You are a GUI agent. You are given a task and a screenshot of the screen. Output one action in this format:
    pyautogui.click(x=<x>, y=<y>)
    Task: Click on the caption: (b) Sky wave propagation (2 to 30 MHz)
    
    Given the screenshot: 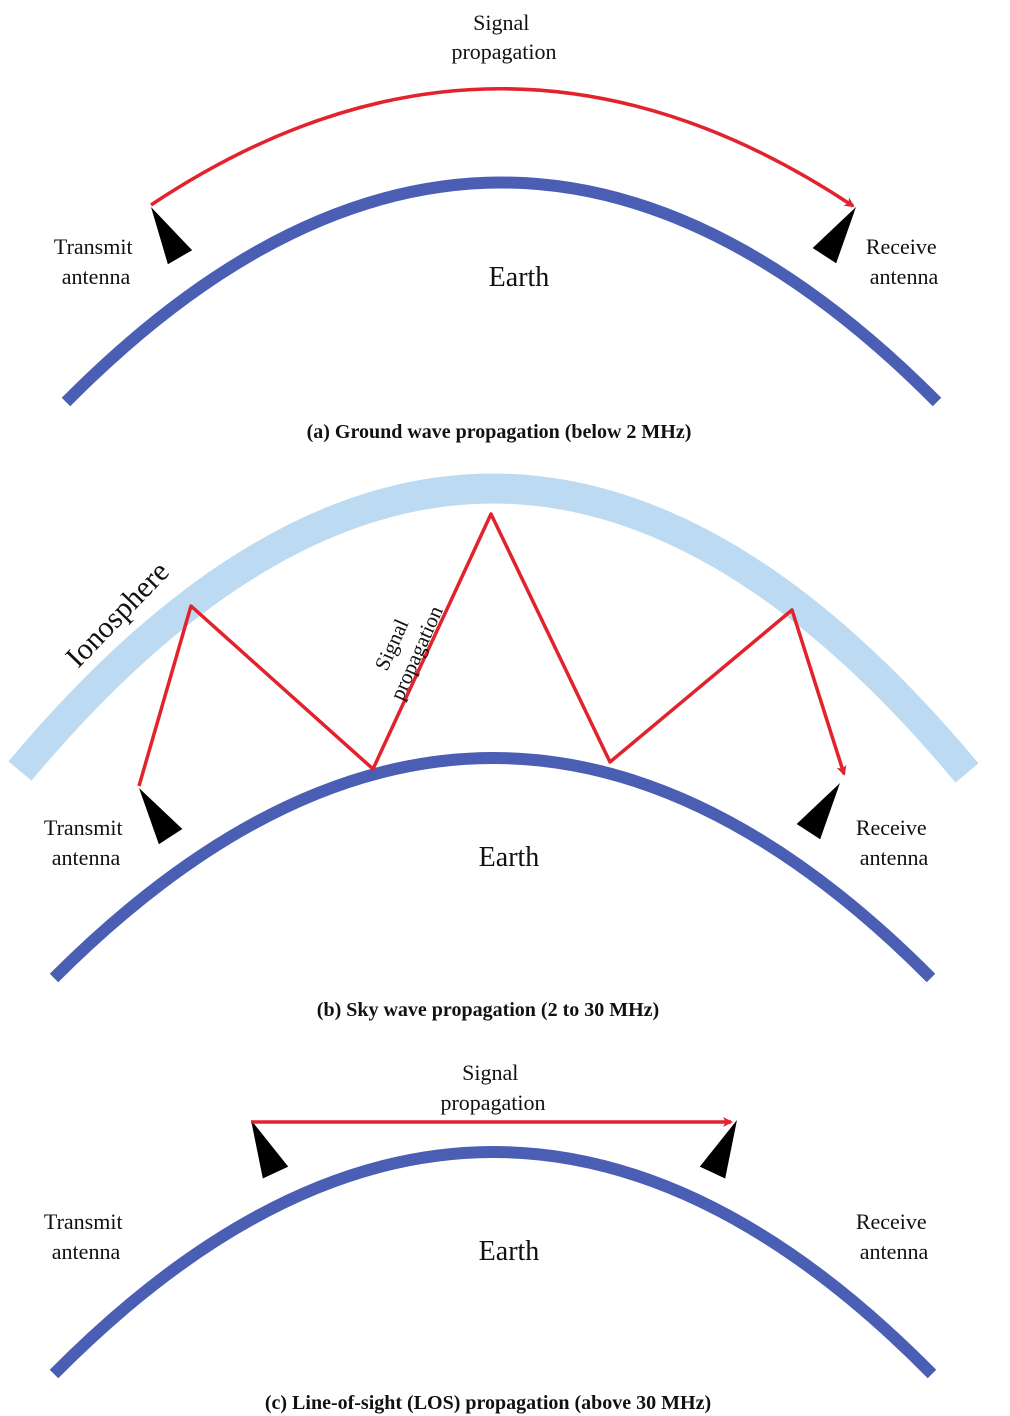 What is the action you would take?
    pyautogui.click(x=488, y=1010)
    